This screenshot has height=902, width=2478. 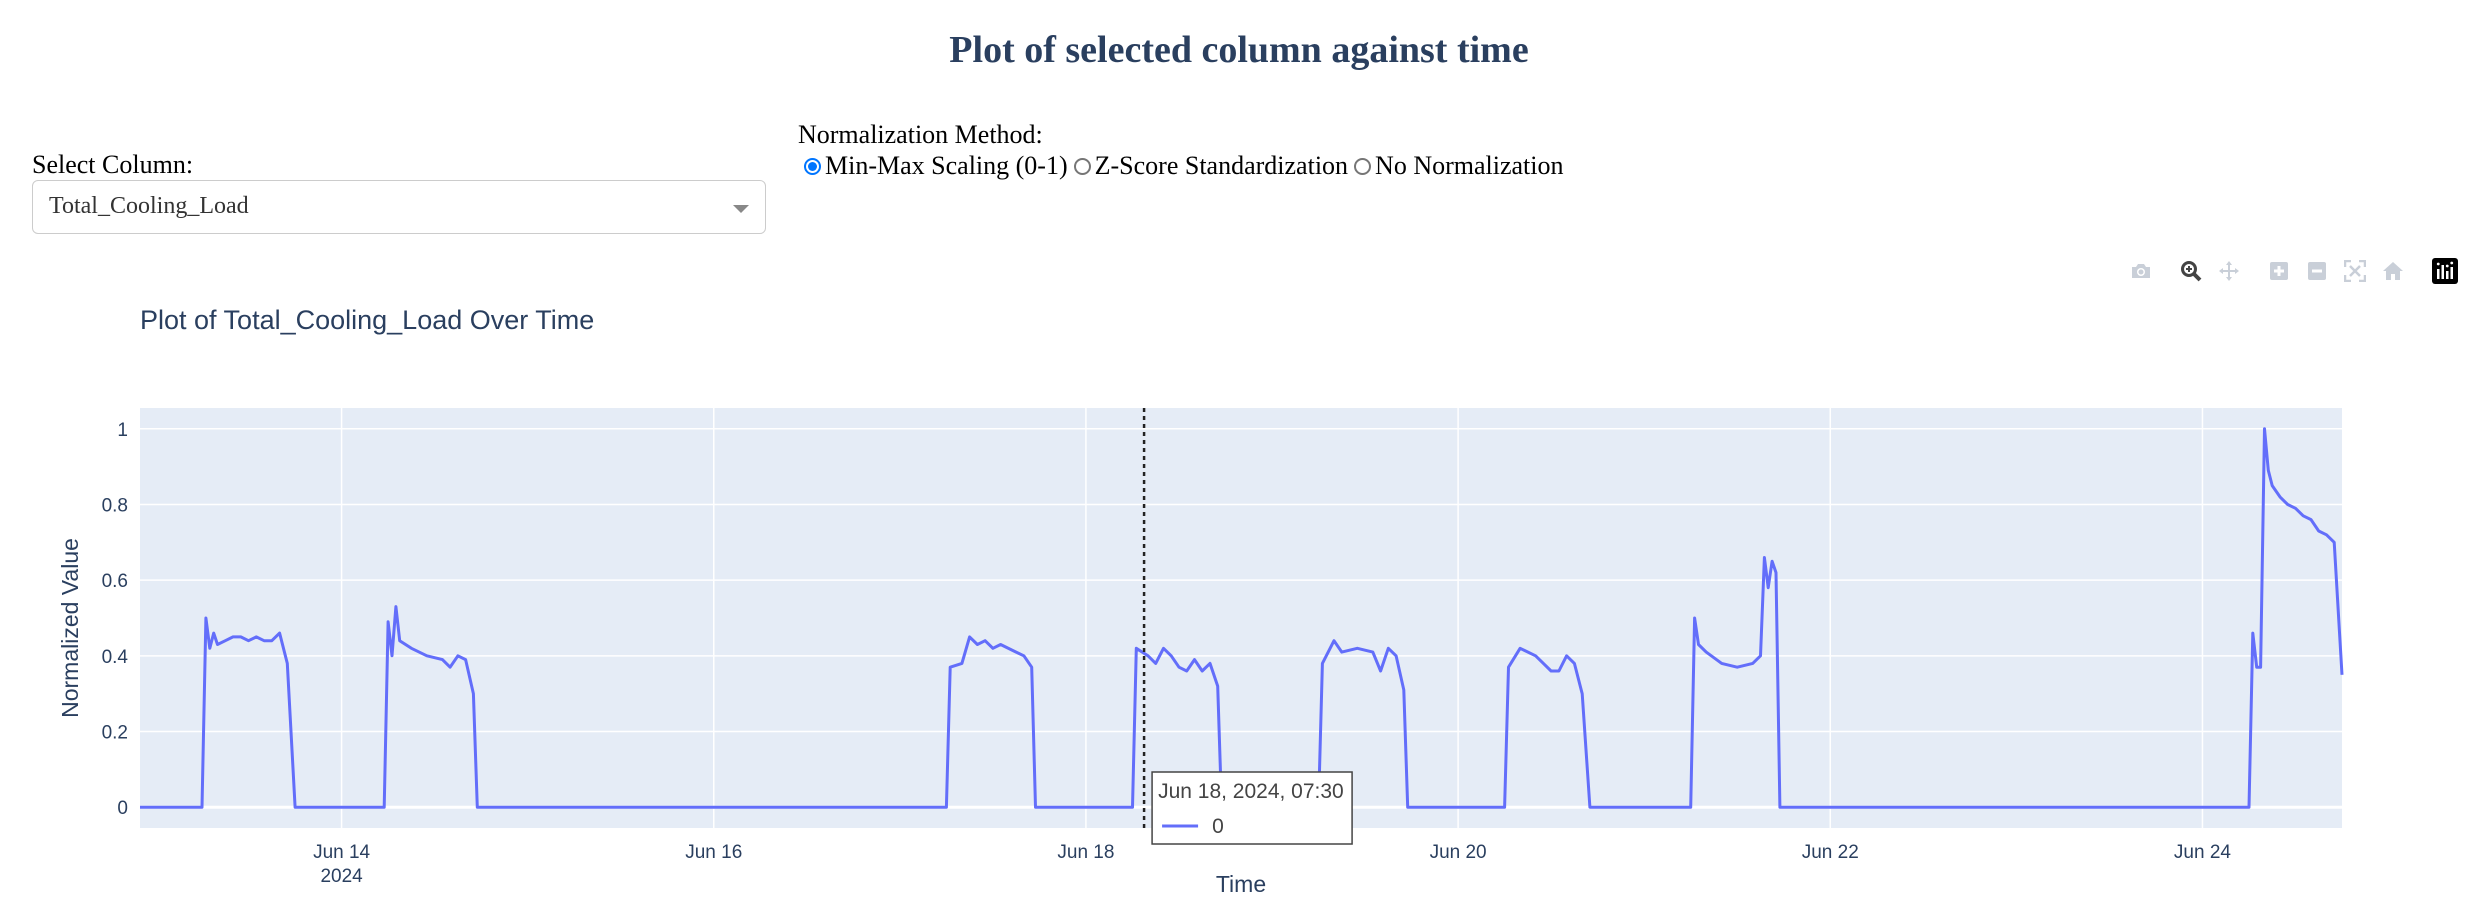 What do you see at coordinates (122, 808) in the screenshot?
I see `y-tick-label: 0` at bounding box center [122, 808].